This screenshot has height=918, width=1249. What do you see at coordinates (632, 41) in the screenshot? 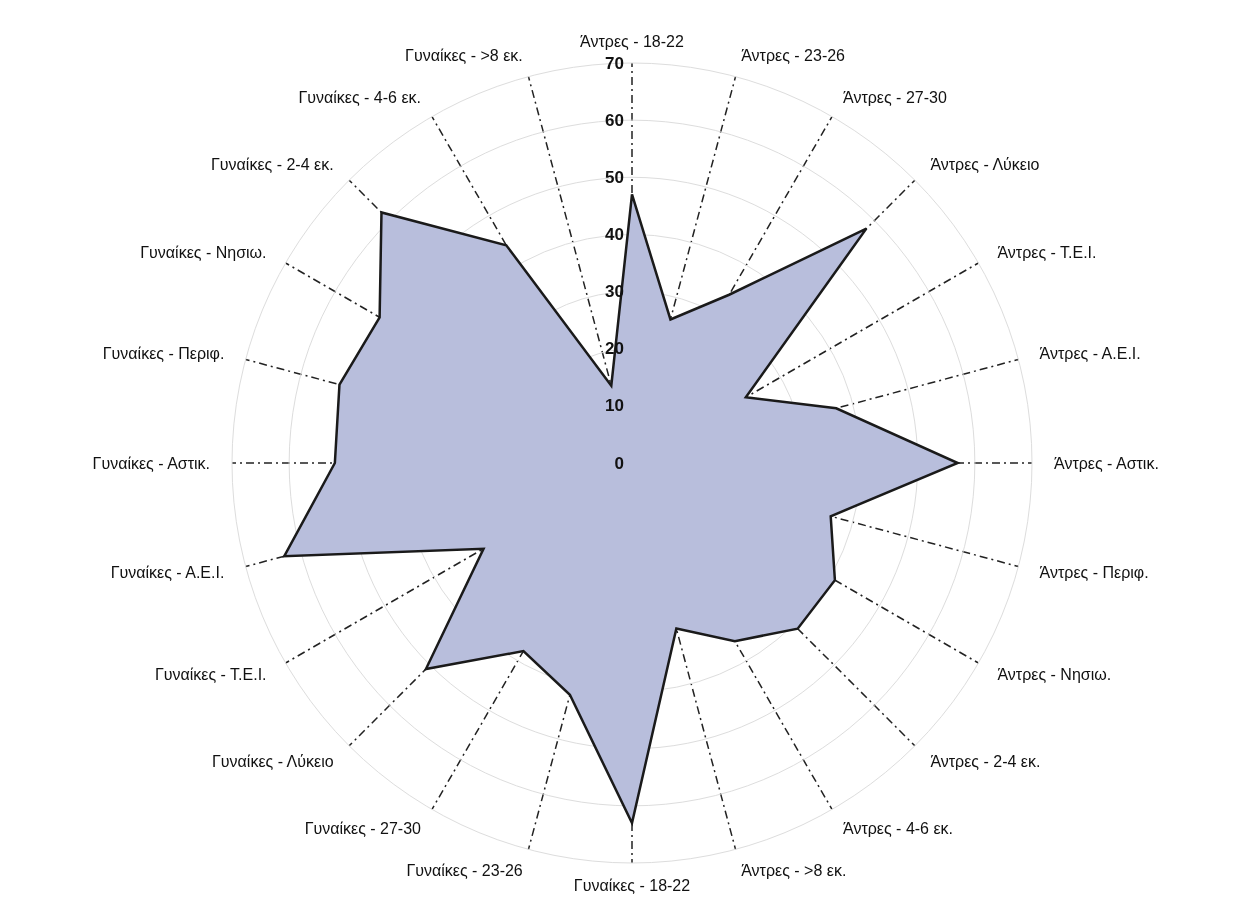
I see `spoke-label: Άντρες - 18-22` at bounding box center [632, 41].